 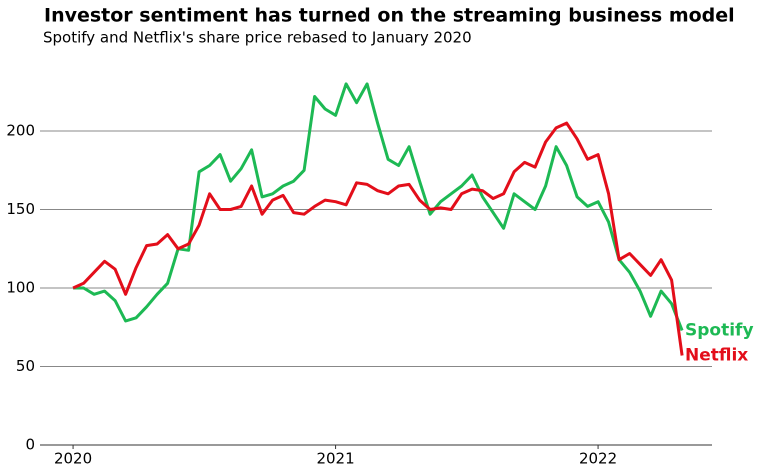 What do you see at coordinates (20, 131) in the screenshot?
I see `y-tick-label: 200` at bounding box center [20, 131].